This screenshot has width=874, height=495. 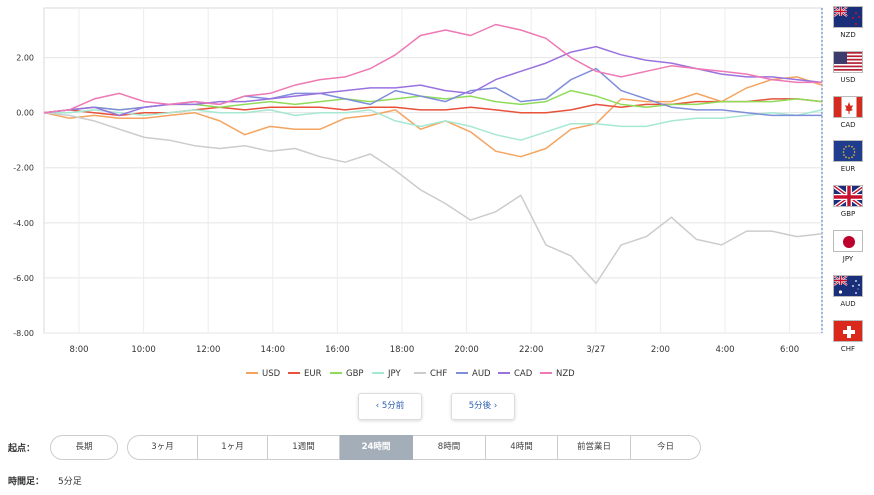 What do you see at coordinates (660, 350) in the screenshot?
I see `x-tick-label: 2:00` at bounding box center [660, 350].